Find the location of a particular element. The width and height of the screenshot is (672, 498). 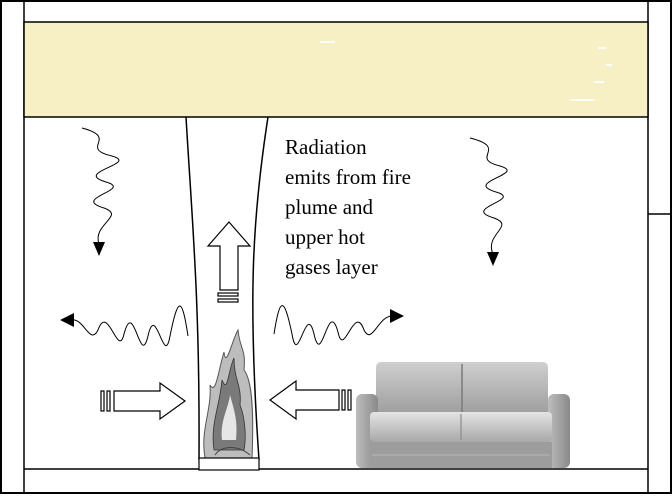

radiation-left-icon is located at coordinates (130, 325).